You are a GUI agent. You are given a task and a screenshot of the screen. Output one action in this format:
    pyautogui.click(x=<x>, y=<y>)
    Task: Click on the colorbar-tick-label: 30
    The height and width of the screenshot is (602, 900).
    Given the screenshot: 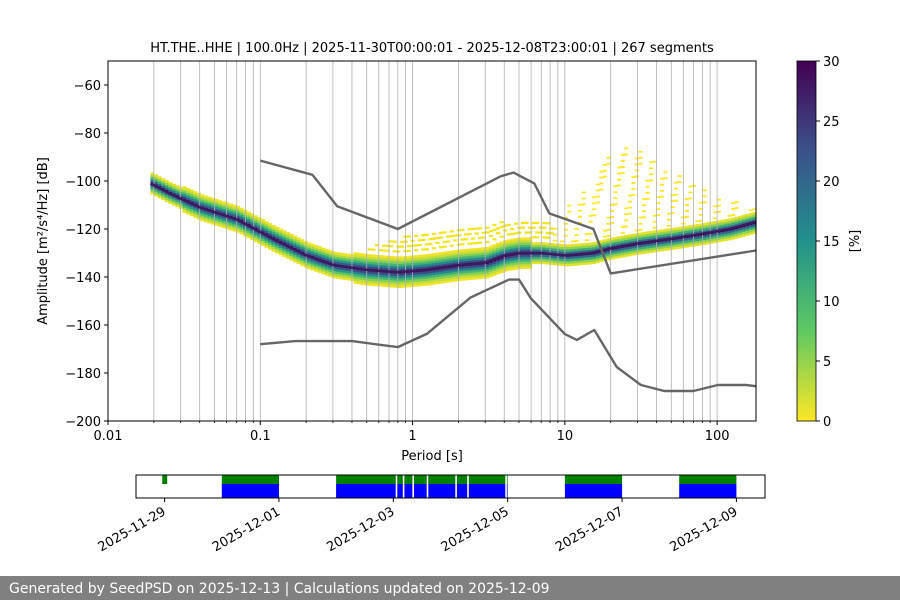 What is the action you would take?
    pyautogui.click(x=831, y=62)
    